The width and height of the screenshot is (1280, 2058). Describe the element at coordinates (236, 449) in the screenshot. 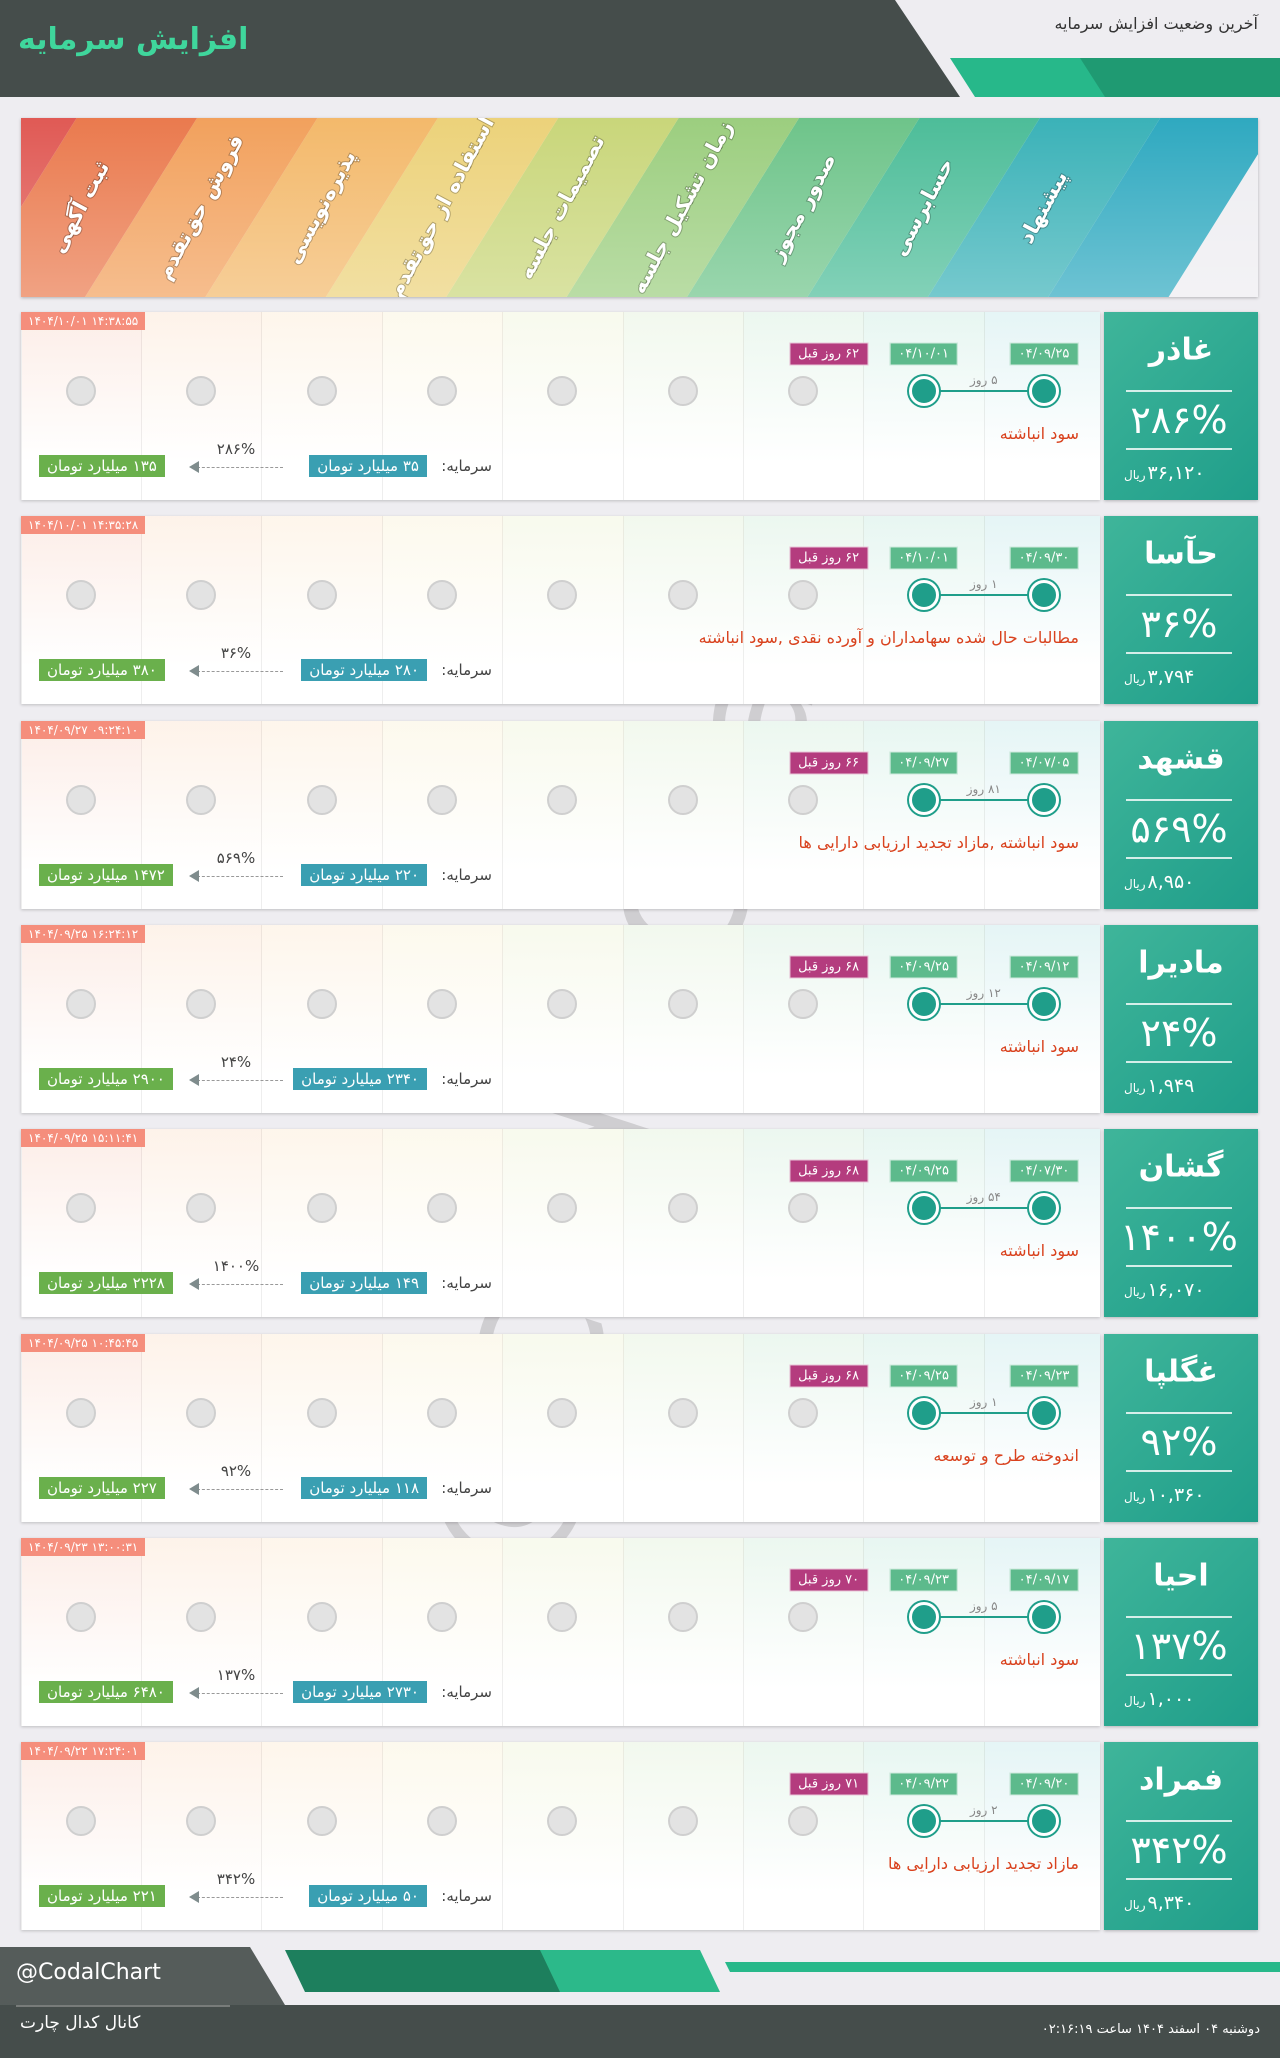

I see `growth: ۲۸۶%` at that location.